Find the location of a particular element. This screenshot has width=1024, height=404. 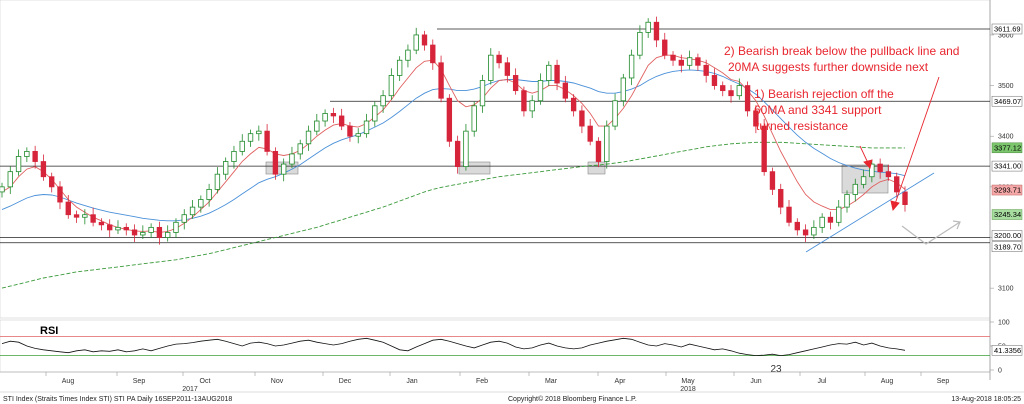

rsi-title: RSI is located at coordinates (49, 331).